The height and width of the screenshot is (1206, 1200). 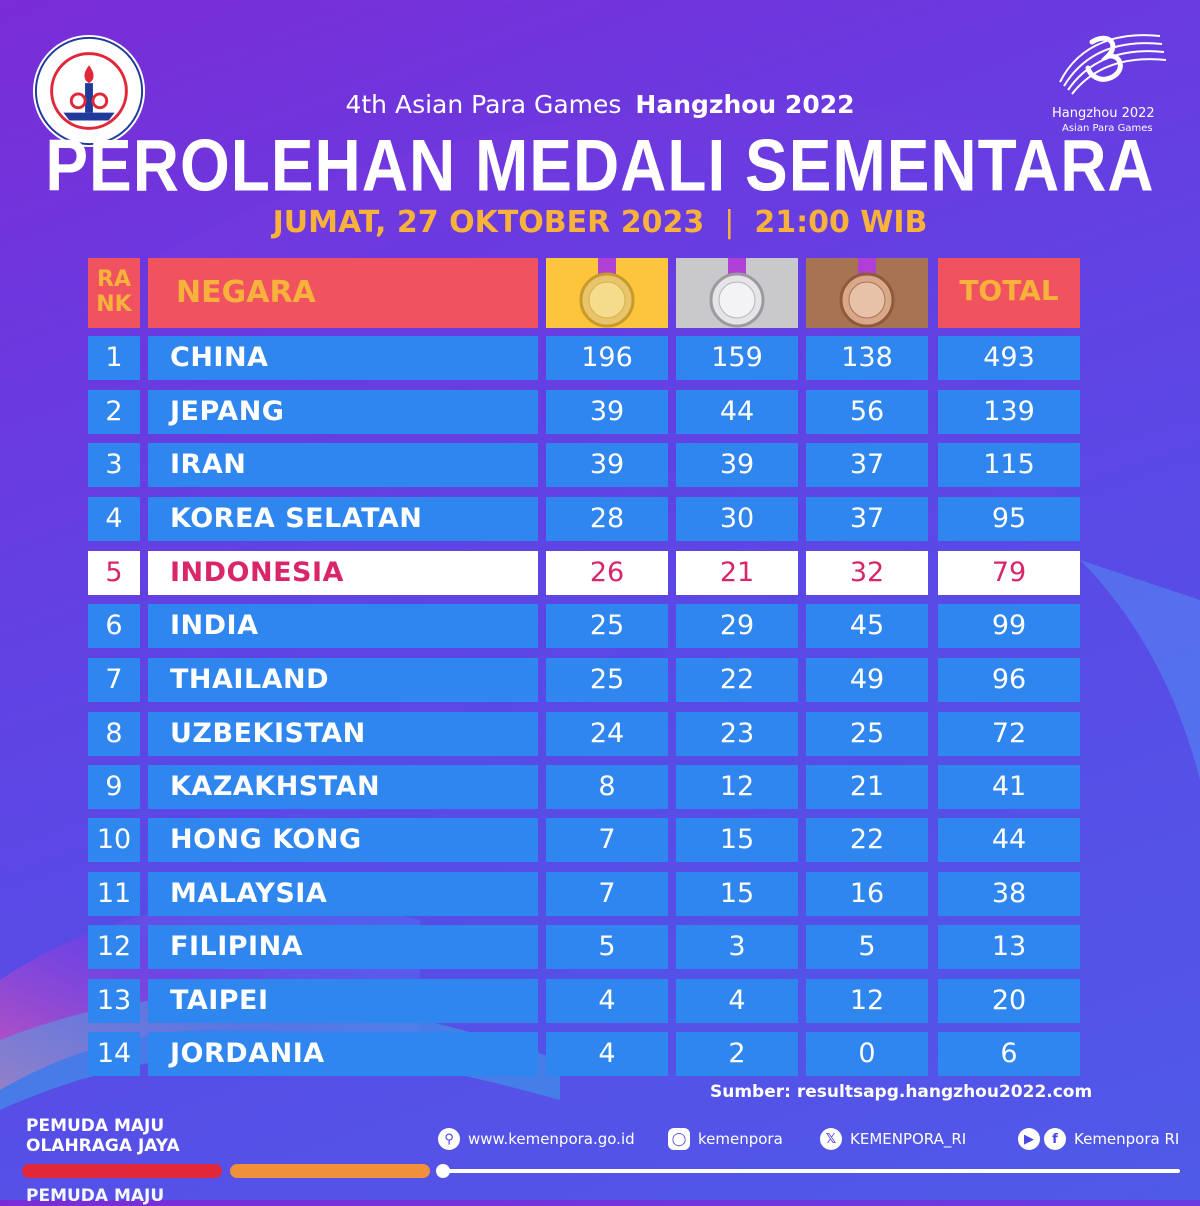 I want to click on column-header-silver, so click(x=737, y=293).